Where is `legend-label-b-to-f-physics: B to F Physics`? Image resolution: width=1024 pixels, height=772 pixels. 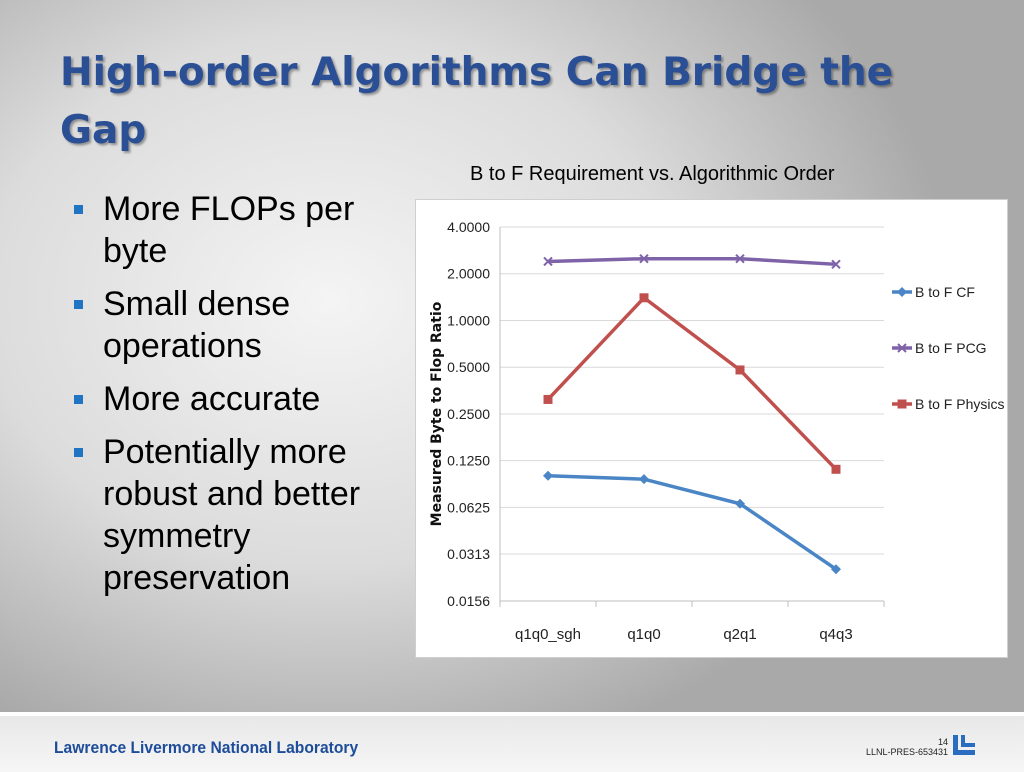
legend-label-b-to-f-physics: B to F Physics is located at coordinates (959, 404).